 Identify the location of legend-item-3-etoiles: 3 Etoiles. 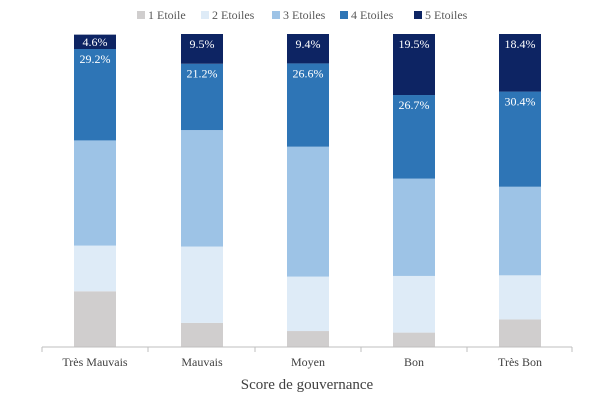
(299, 15).